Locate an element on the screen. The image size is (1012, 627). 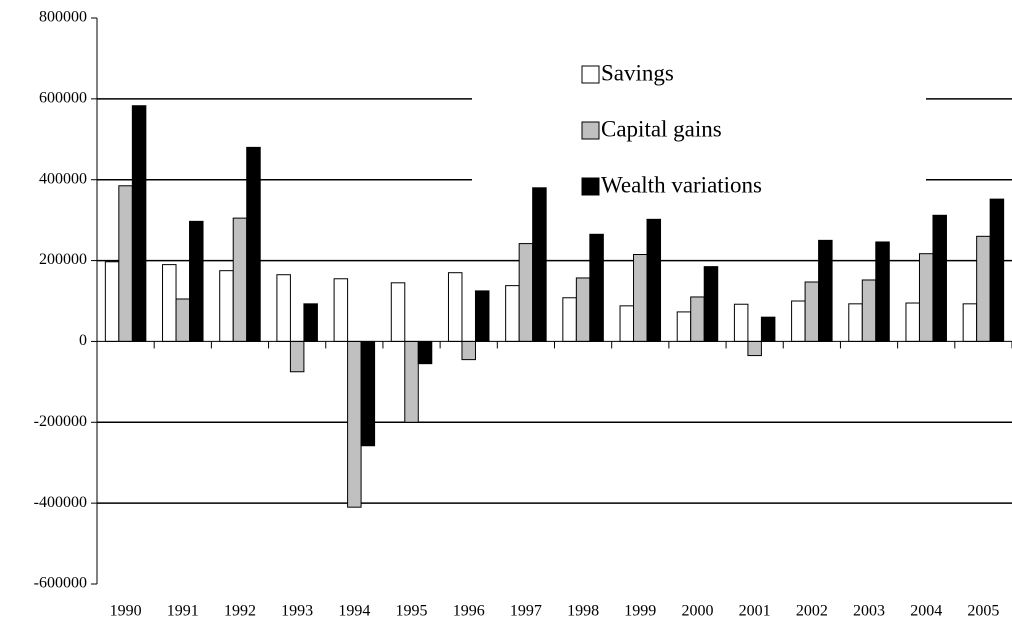
y-tick-label: 0 is located at coordinates (83, 340).